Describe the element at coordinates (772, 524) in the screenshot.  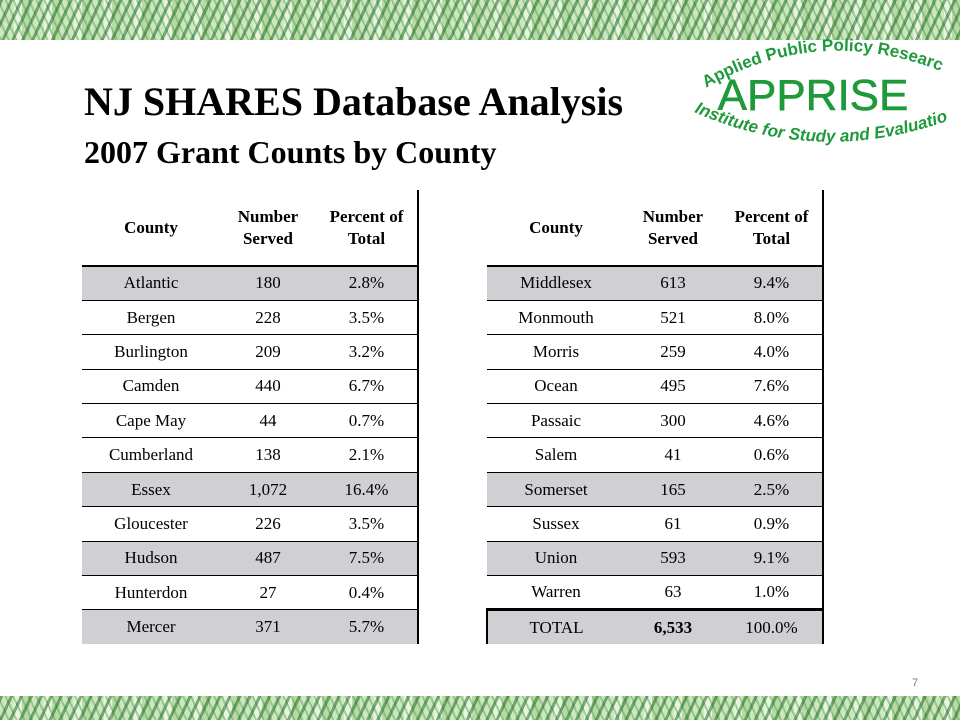
I see `percent-cell: 0.9%` at that location.